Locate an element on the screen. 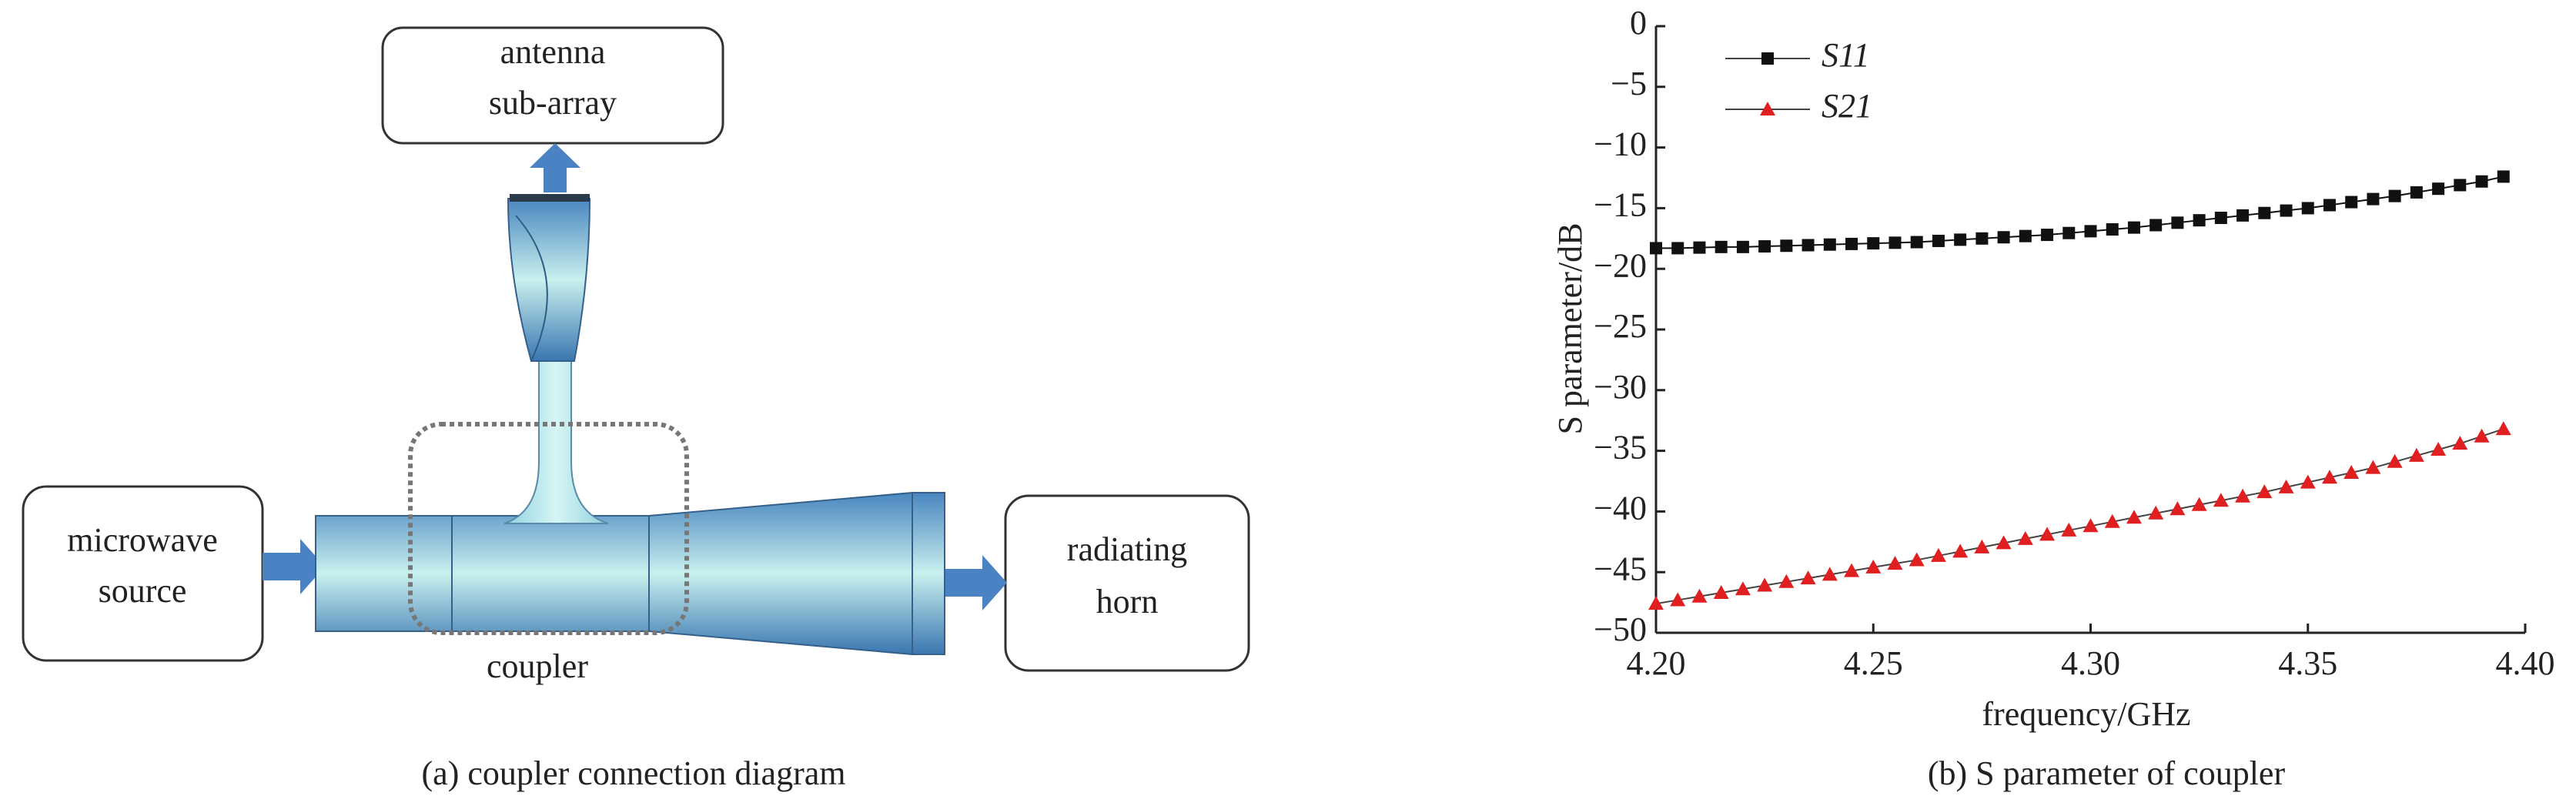  y-tick-label: −5 is located at coordinates (1629, 83).